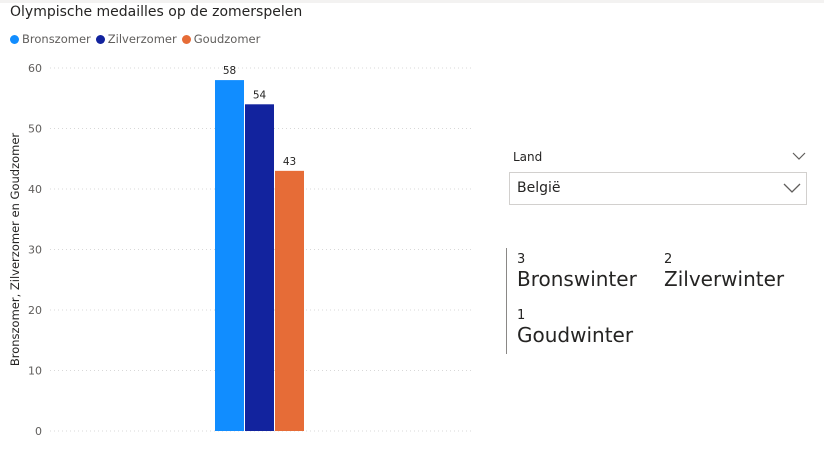 The image size is (824, 466). Describe the element at coordinates (156, 12) in the screenshot. I see `chart-title: Olympische medailles op de zomerspelen` at that location.